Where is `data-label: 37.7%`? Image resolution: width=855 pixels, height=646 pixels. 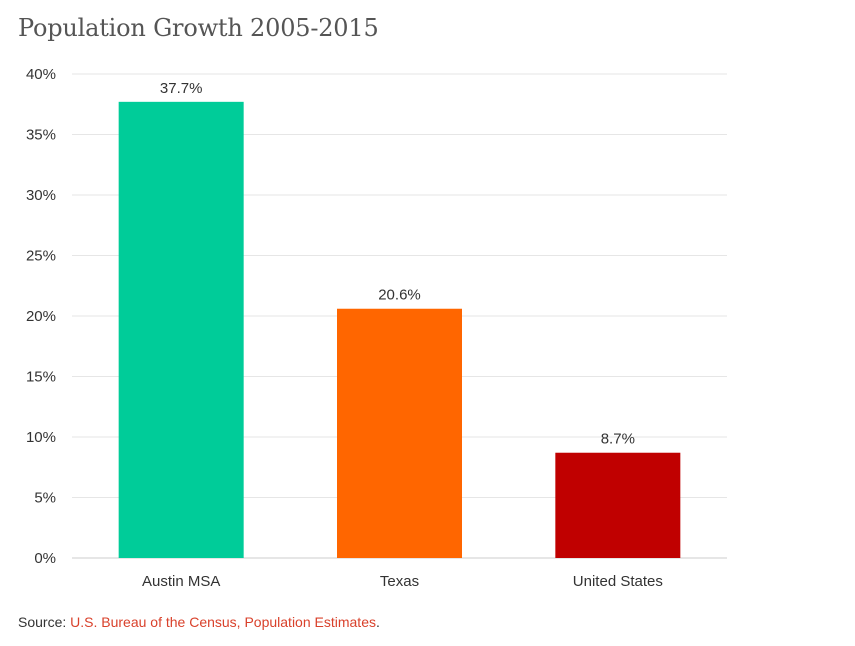 data-label: 37.7% is located at coordinates (181, 88).